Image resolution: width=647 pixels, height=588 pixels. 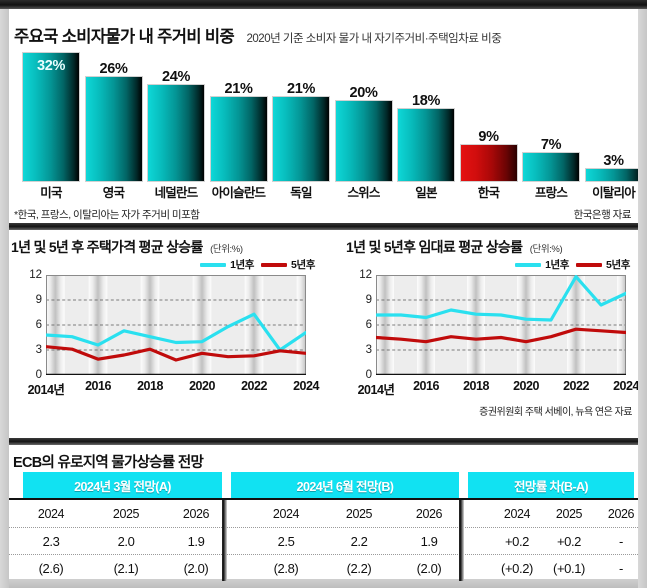 I want to click on legend-item-5yr-right: 5년후, so click(x=603, y=264).